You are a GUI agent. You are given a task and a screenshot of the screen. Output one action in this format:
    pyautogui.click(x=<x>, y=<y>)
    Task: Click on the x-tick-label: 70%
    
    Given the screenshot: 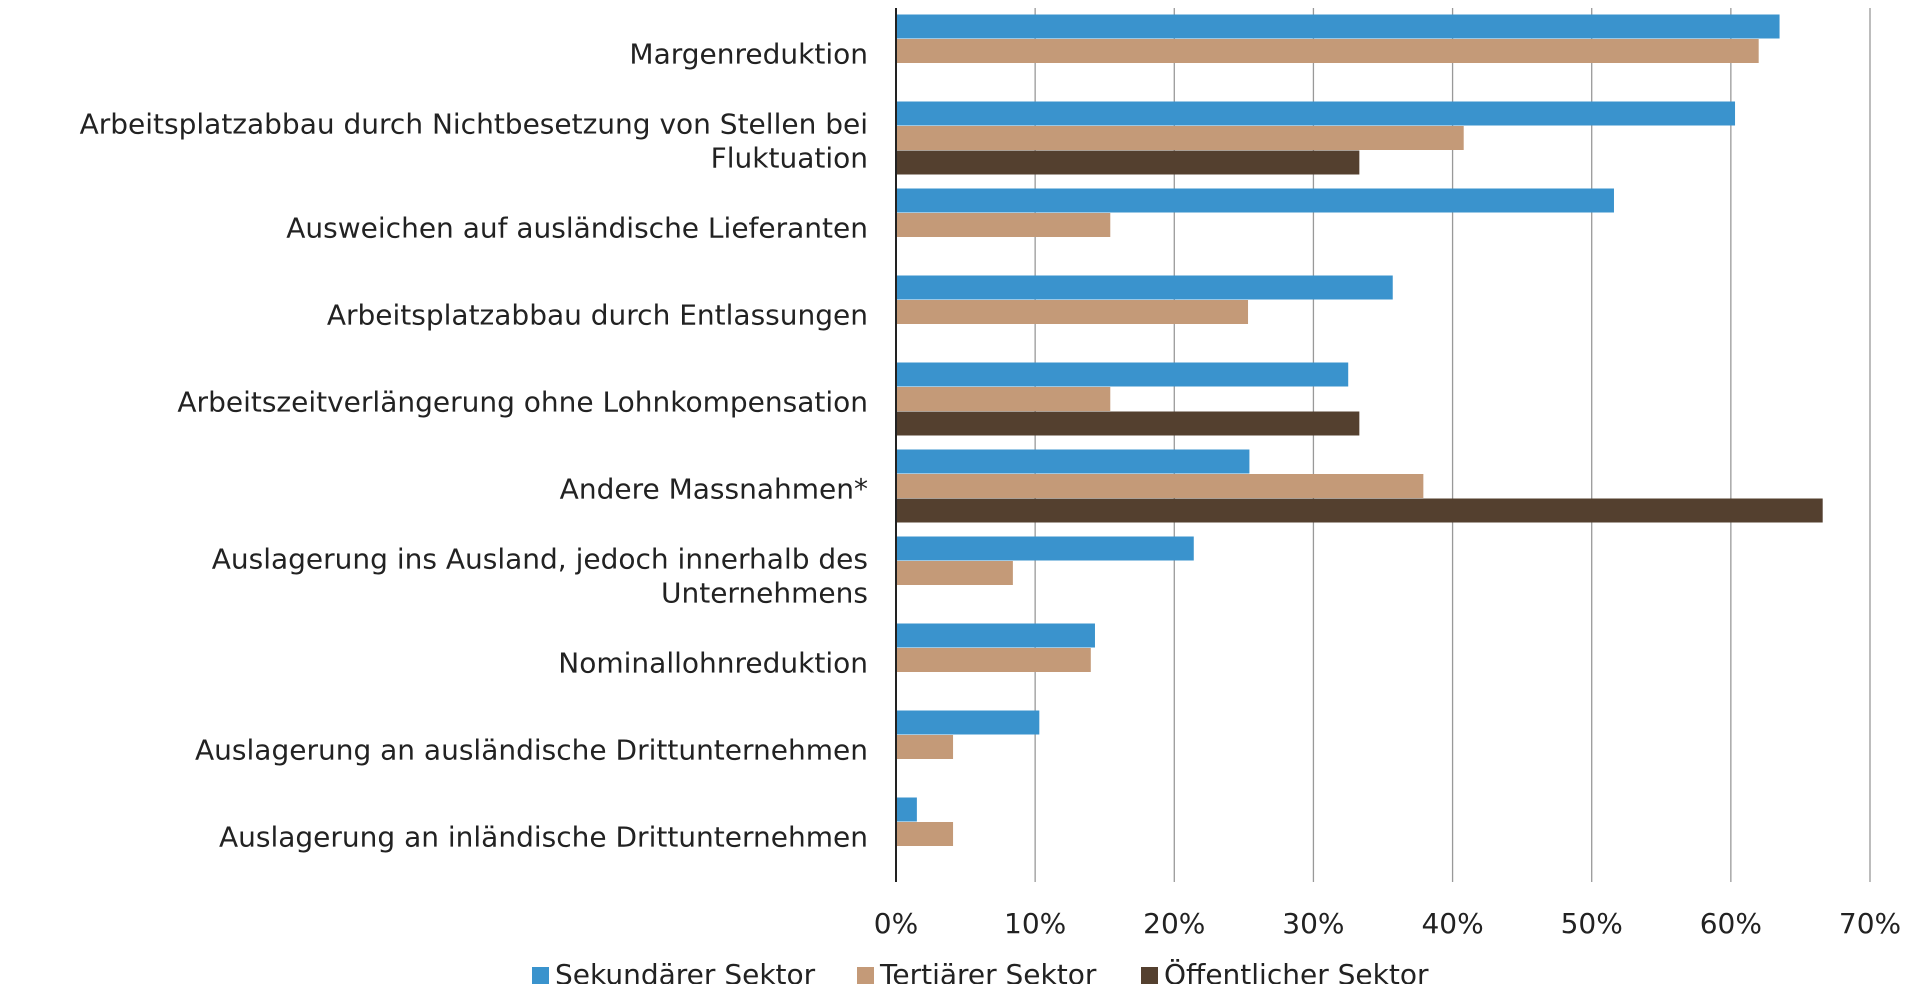 What is the action you would take?
    pyautogui.click(x=1870, y=923)
    